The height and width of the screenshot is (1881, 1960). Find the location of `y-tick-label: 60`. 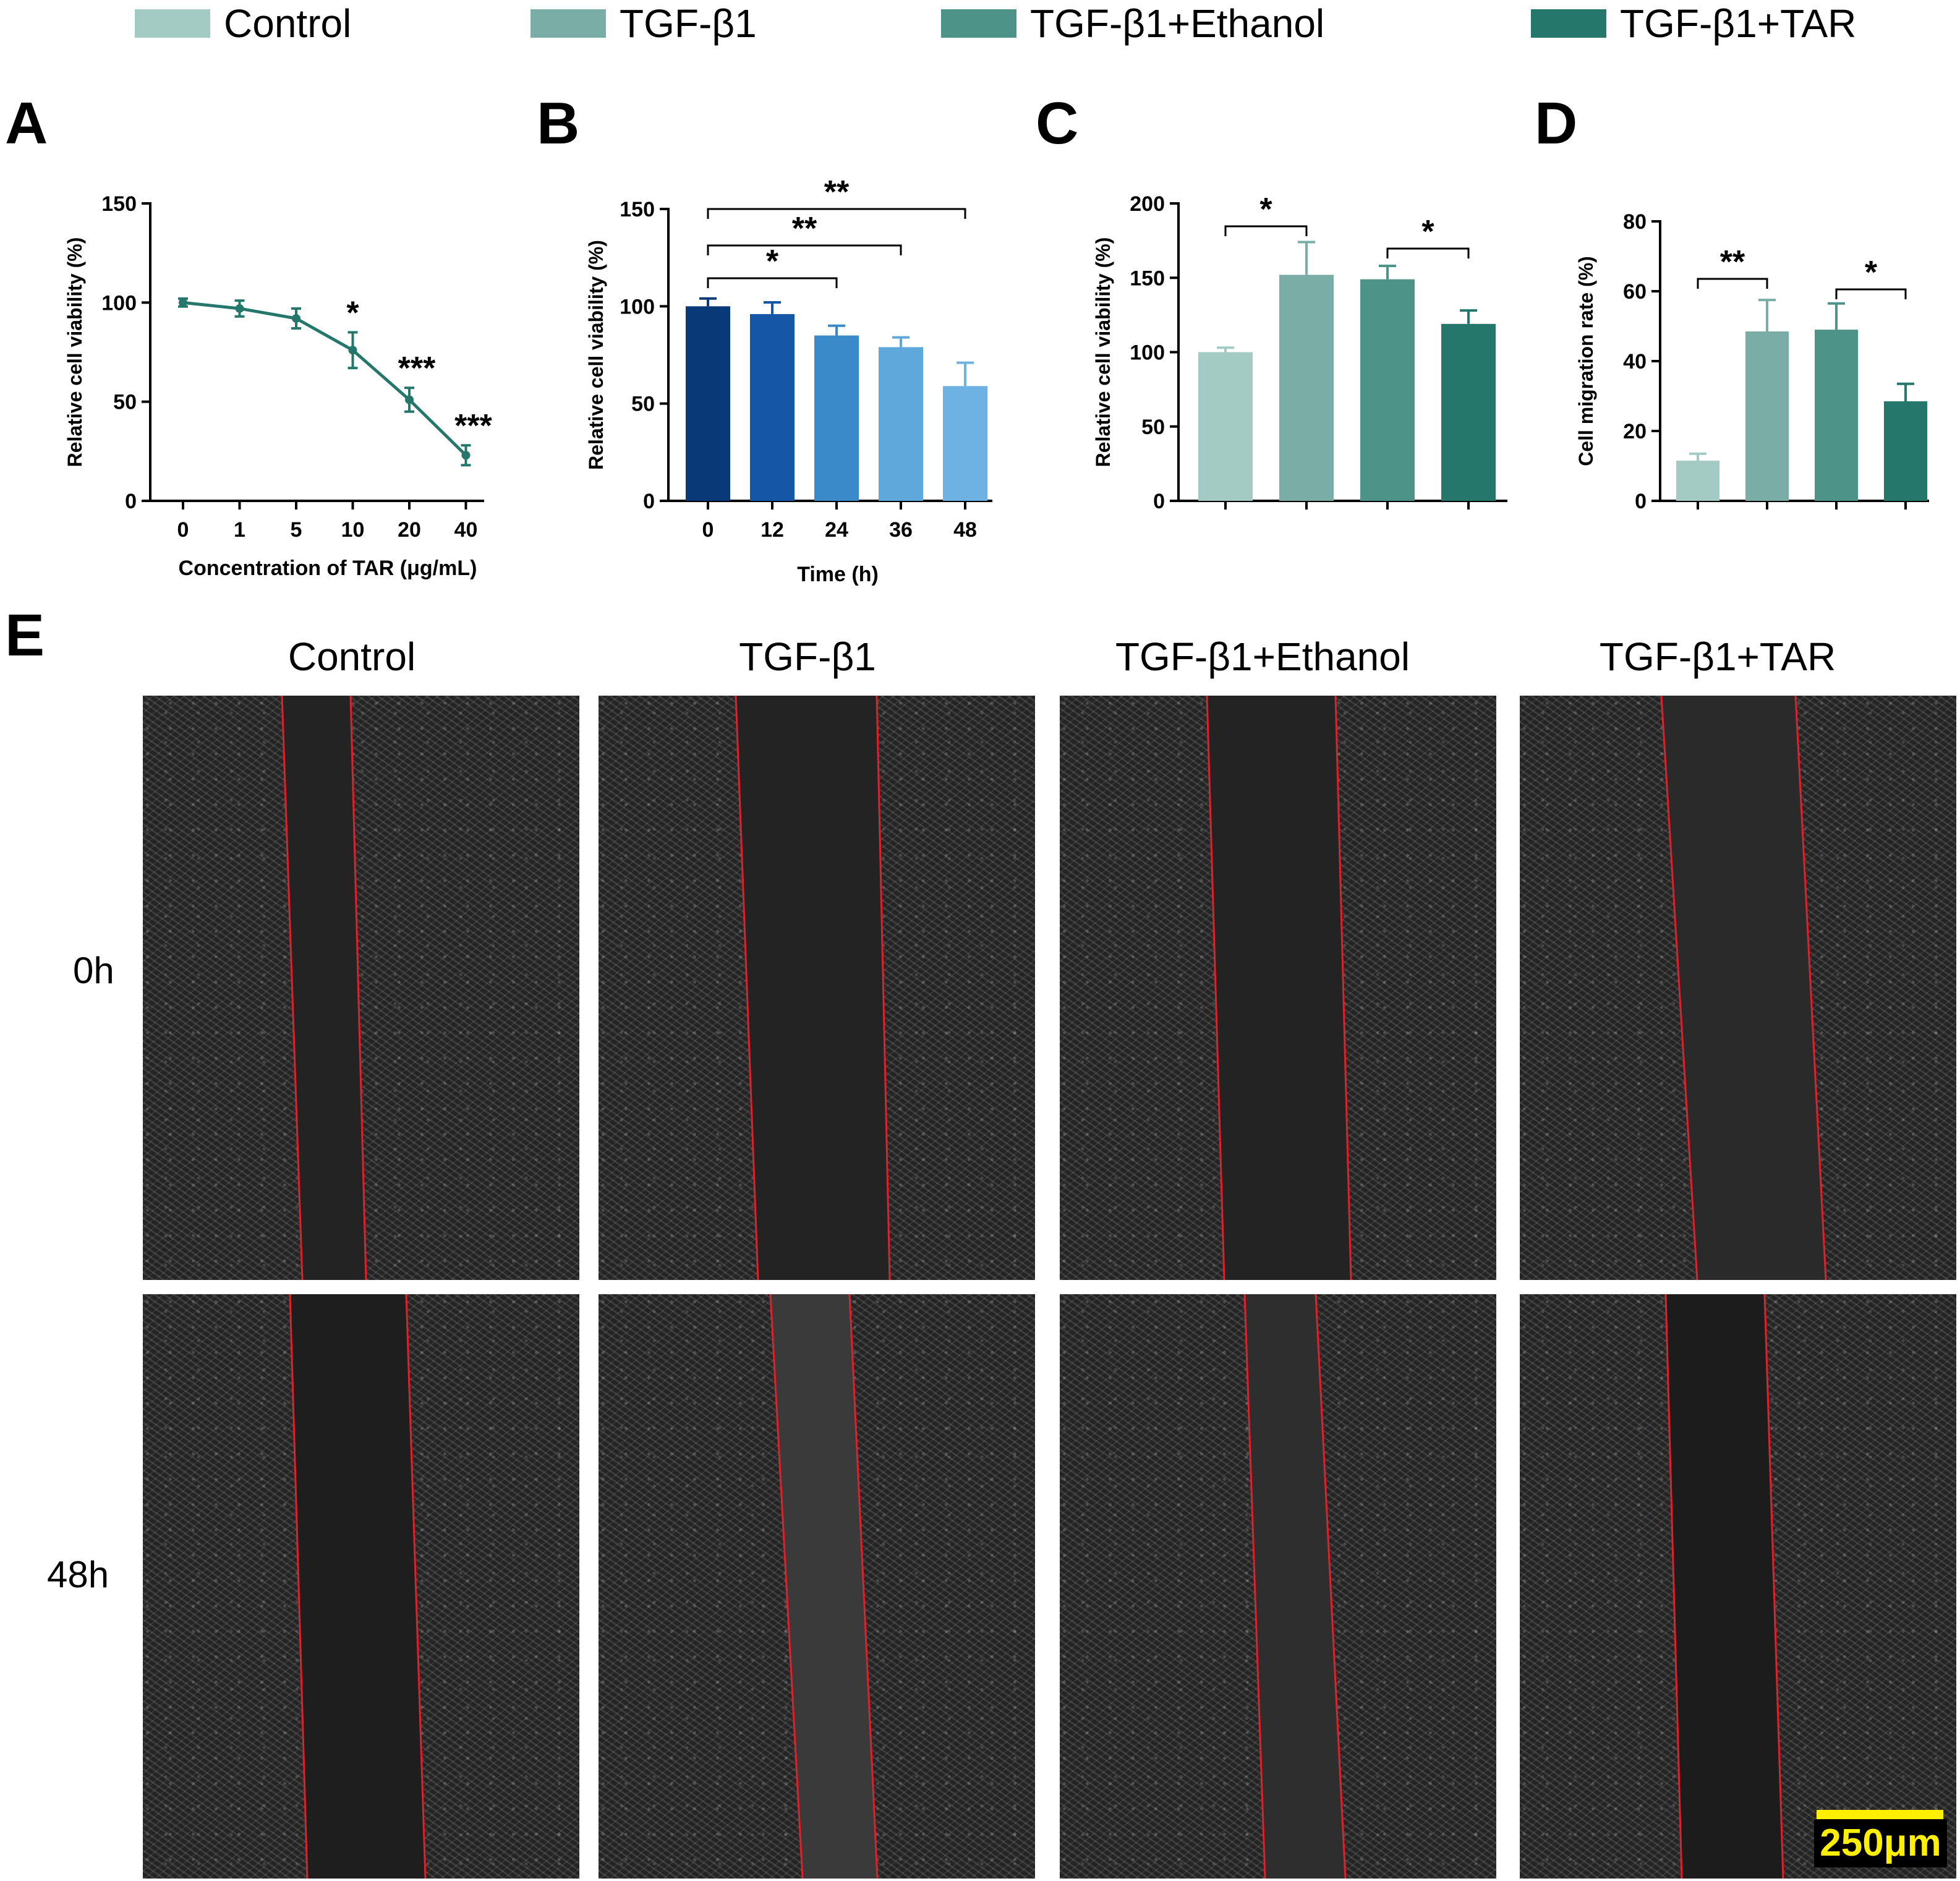

y-tick-label: 60 is located at coordinates (1635, 292).